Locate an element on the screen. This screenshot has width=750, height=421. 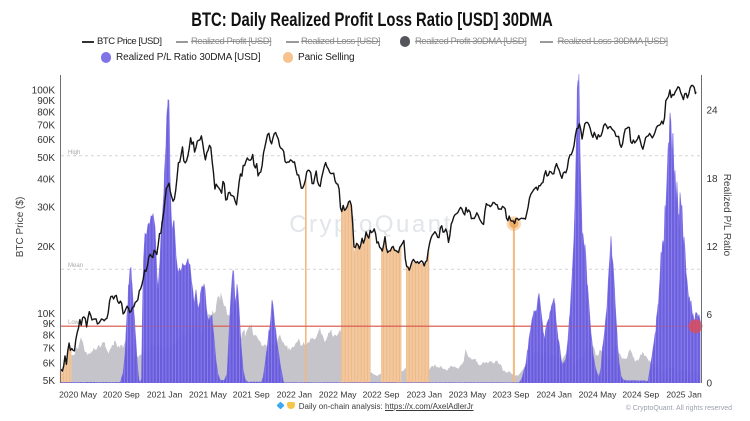
svg-text: 2023 Sep is located at coordinates (511, 395).